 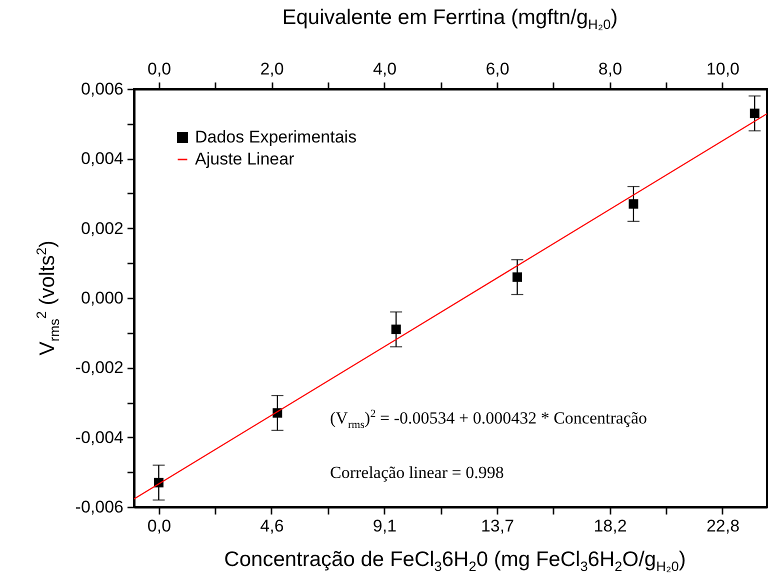 I want to click on x2-tick-label: 4,0, so click(x=384, y=69).